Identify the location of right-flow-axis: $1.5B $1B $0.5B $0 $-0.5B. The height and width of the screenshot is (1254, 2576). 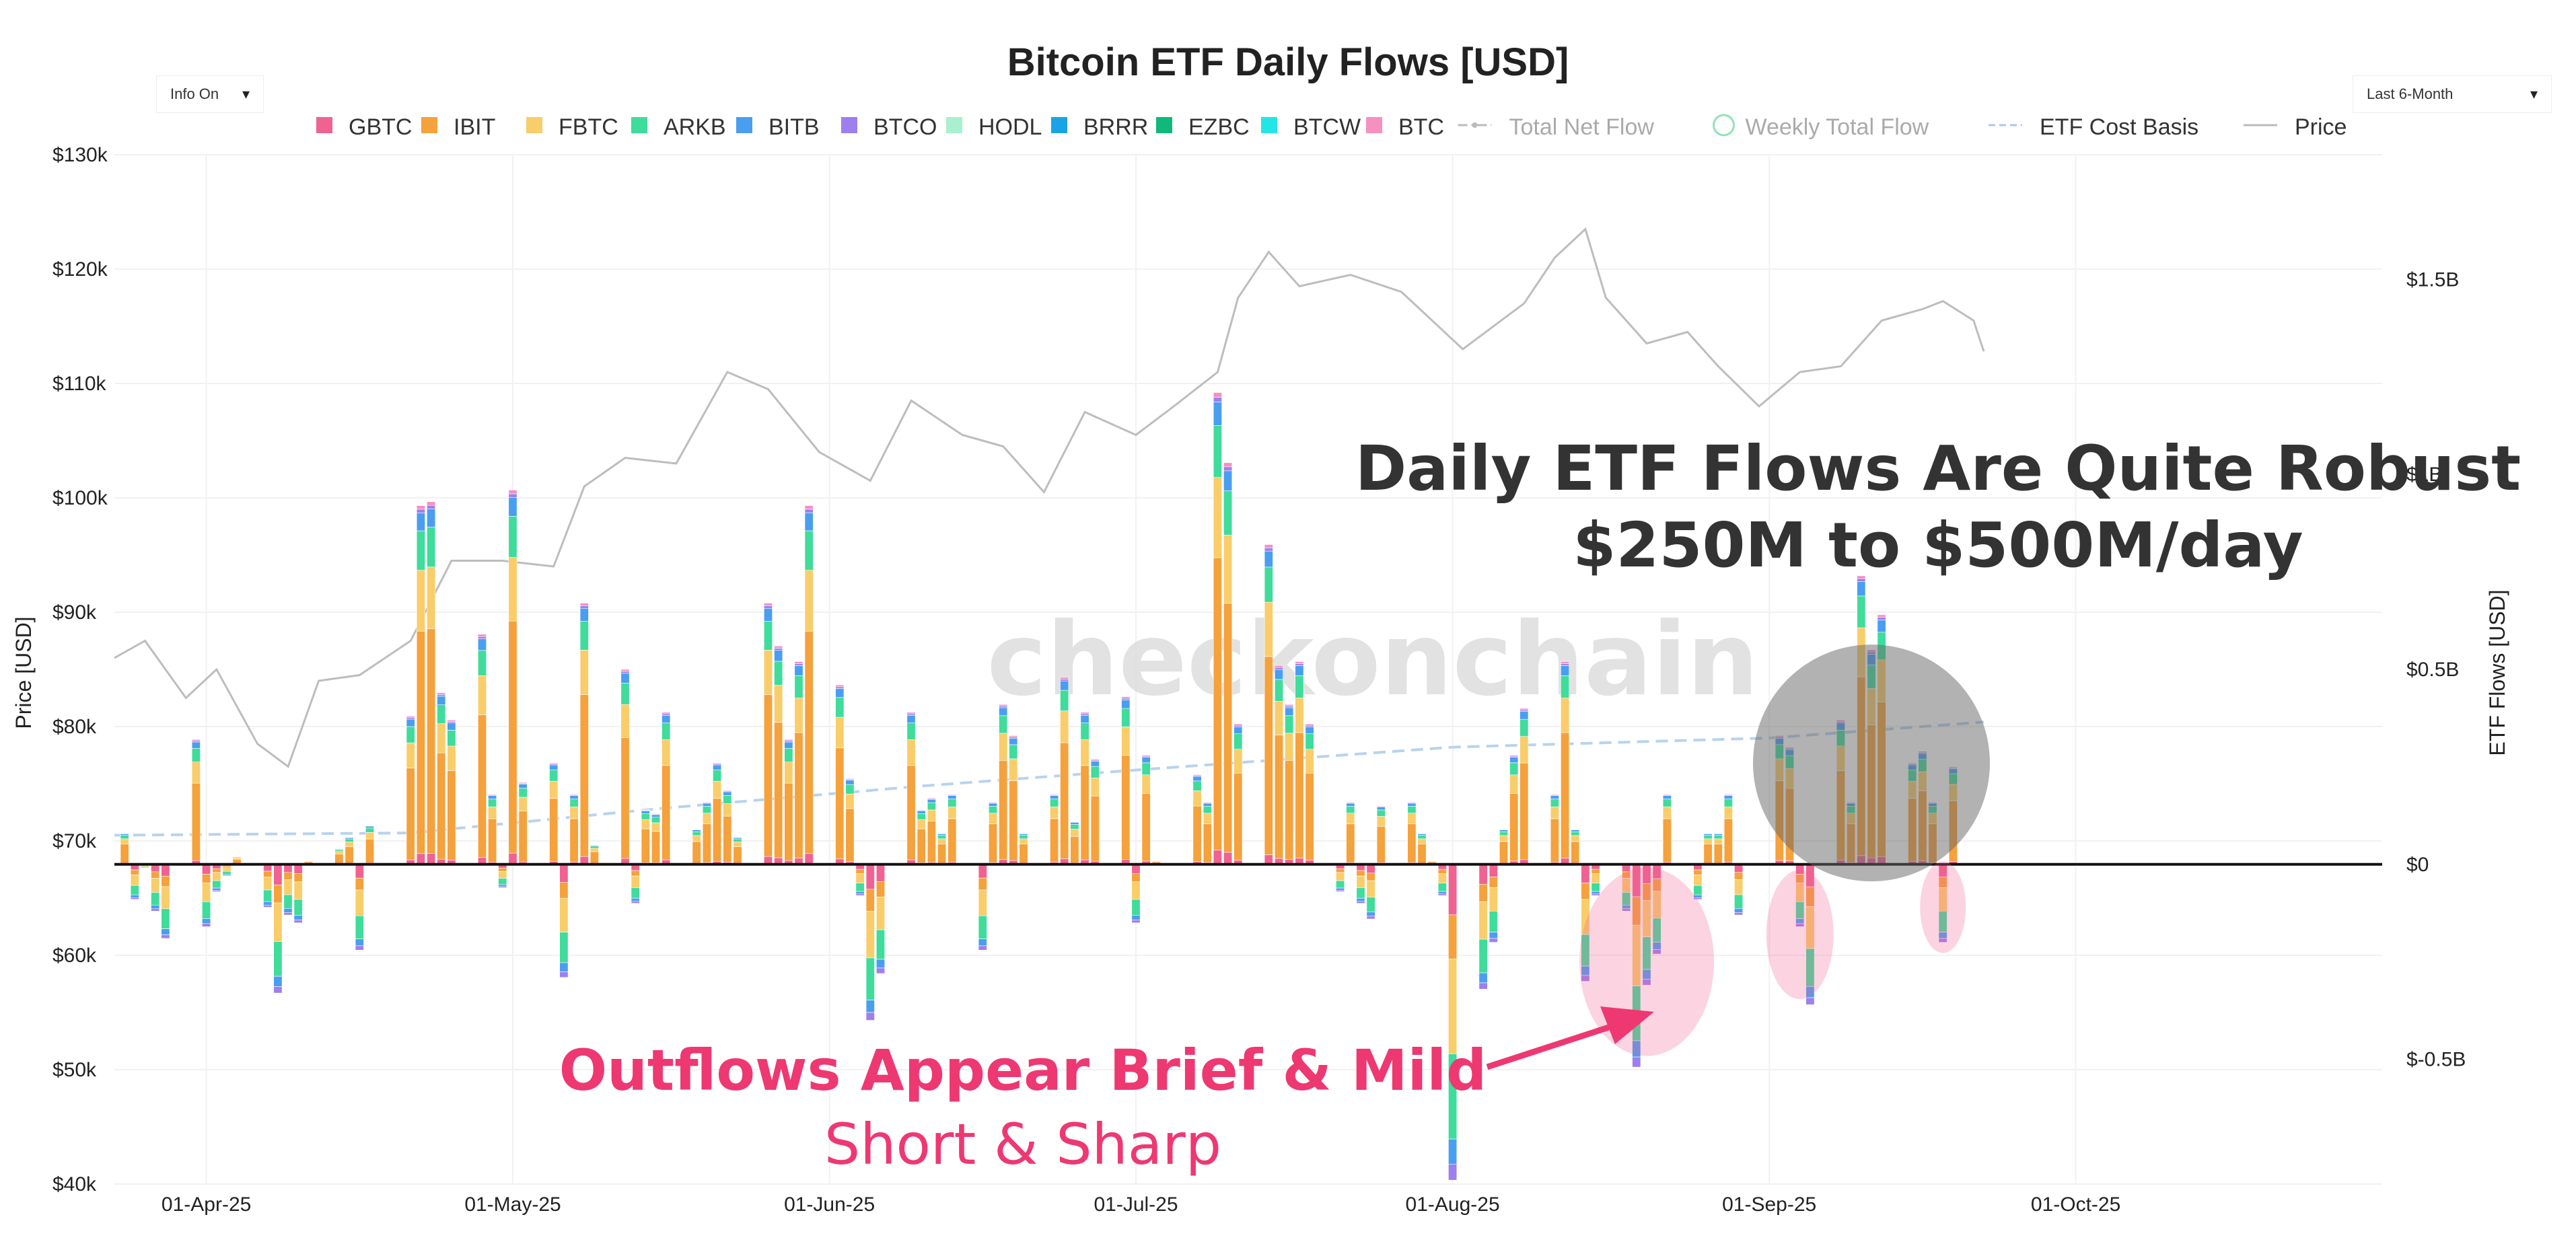
(2436, 669).